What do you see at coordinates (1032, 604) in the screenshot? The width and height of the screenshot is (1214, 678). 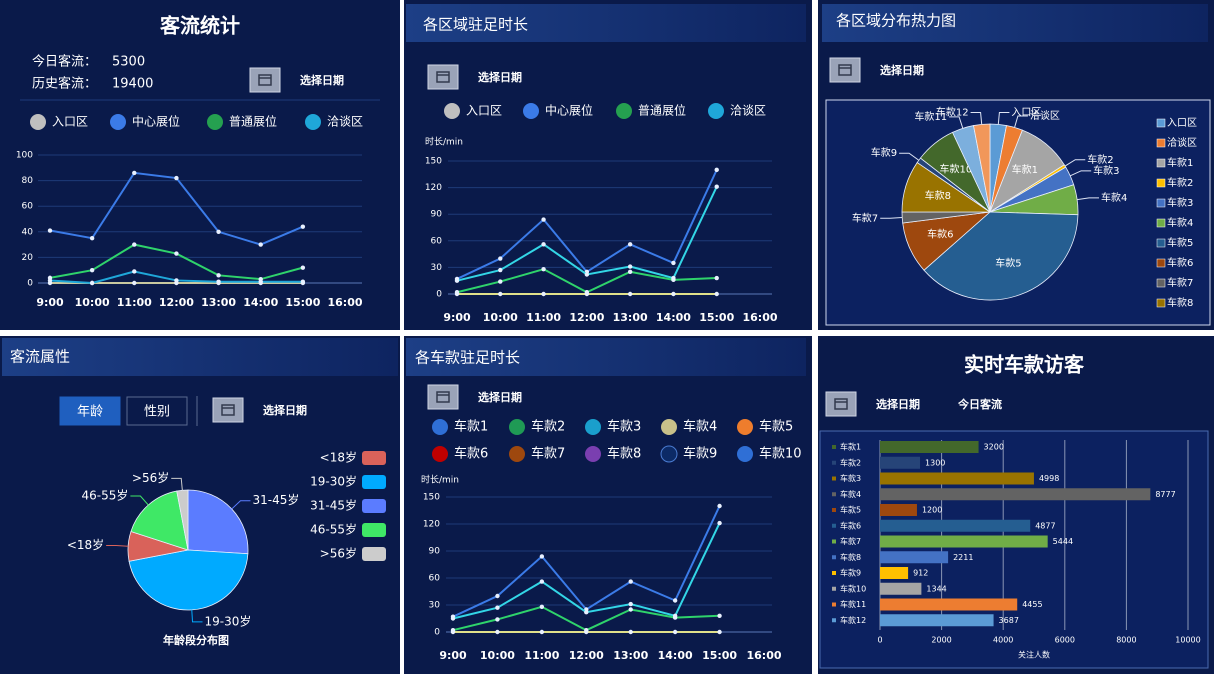 I see `data-label: 4455` at bounding box center [1032, 604].